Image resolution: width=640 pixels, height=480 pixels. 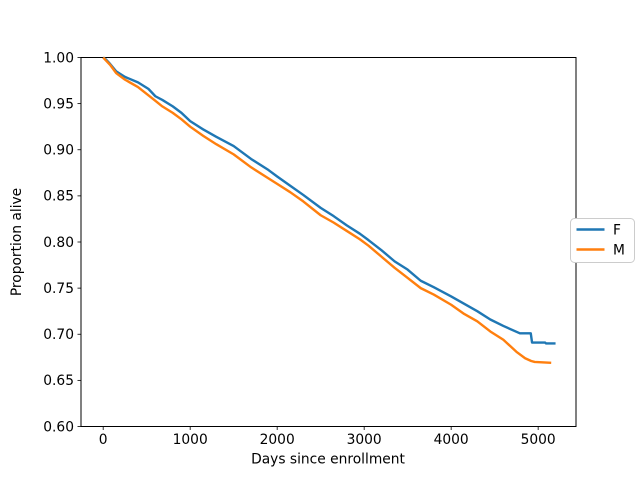 I want to click on y-tick-label: 0.75, so click(x=58, y=289).